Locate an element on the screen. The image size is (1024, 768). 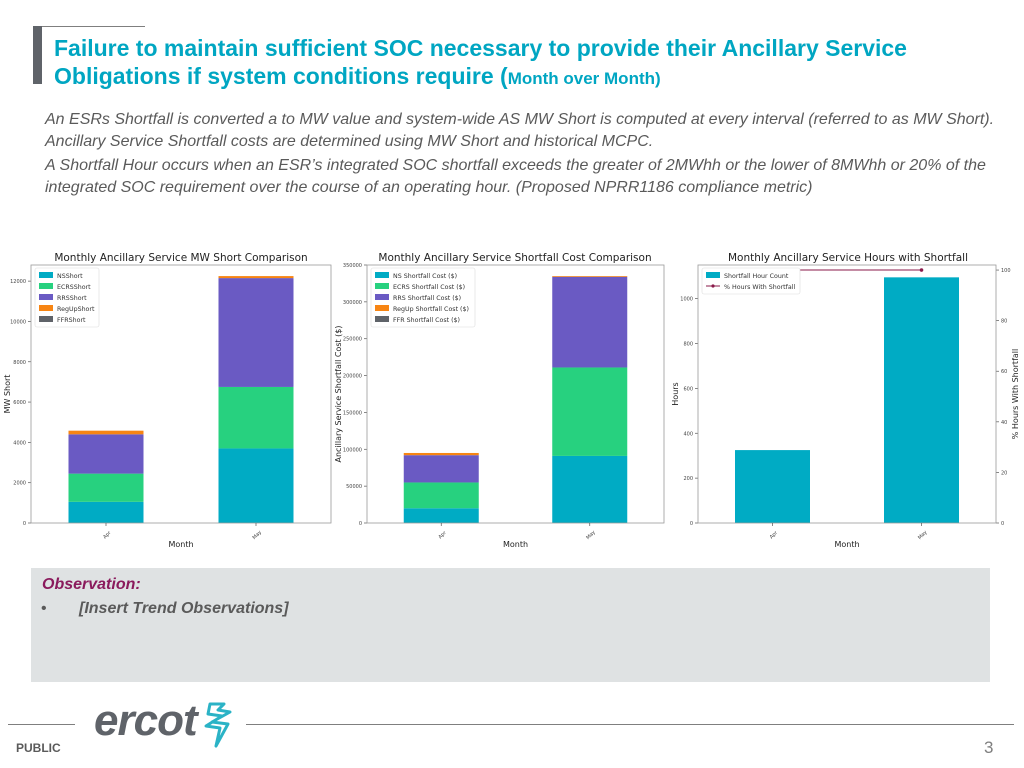
footer-divider-right is located at coordinates (630, 724).